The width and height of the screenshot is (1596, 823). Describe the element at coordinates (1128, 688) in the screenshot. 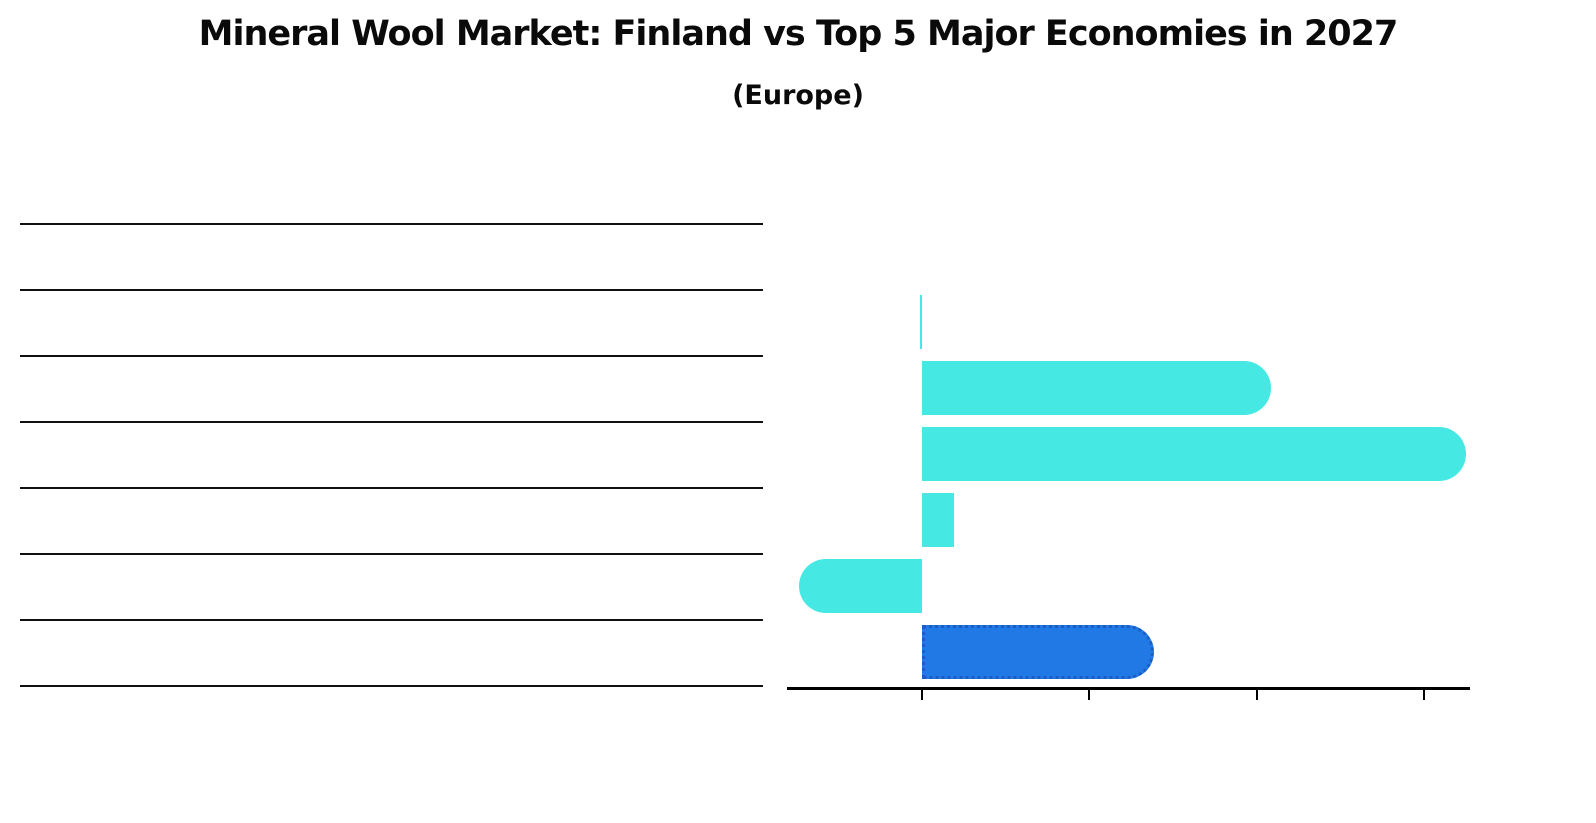

I see `x-axis-line` at that location.